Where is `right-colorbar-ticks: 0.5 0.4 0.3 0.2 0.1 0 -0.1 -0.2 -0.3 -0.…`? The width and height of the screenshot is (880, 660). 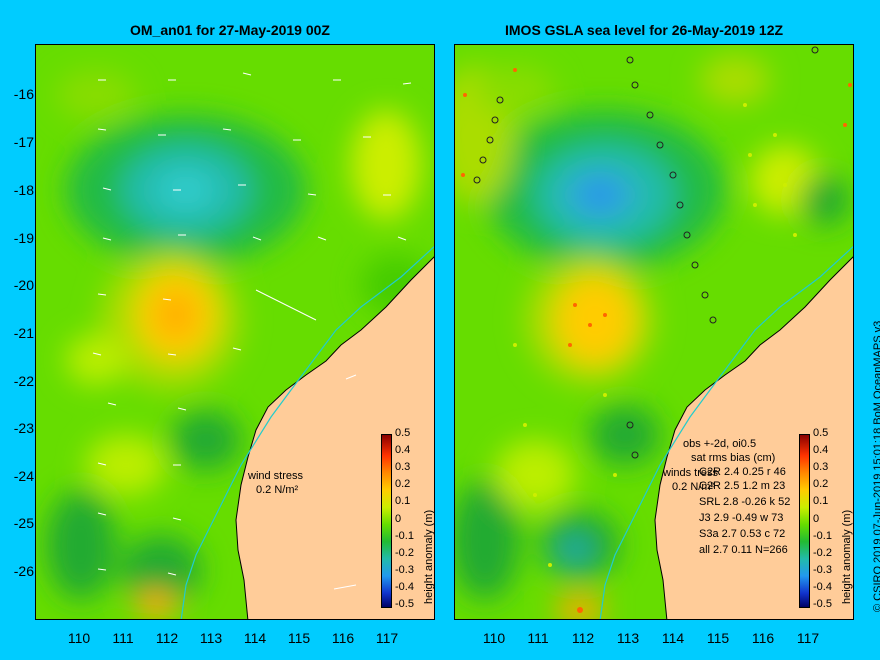
right-colorbar-ticks: 0.5 0.4 0.3 0.2 0.1 0 -0.1 -0.2 -0.3 -0.… is located at coordinates (825, 519).